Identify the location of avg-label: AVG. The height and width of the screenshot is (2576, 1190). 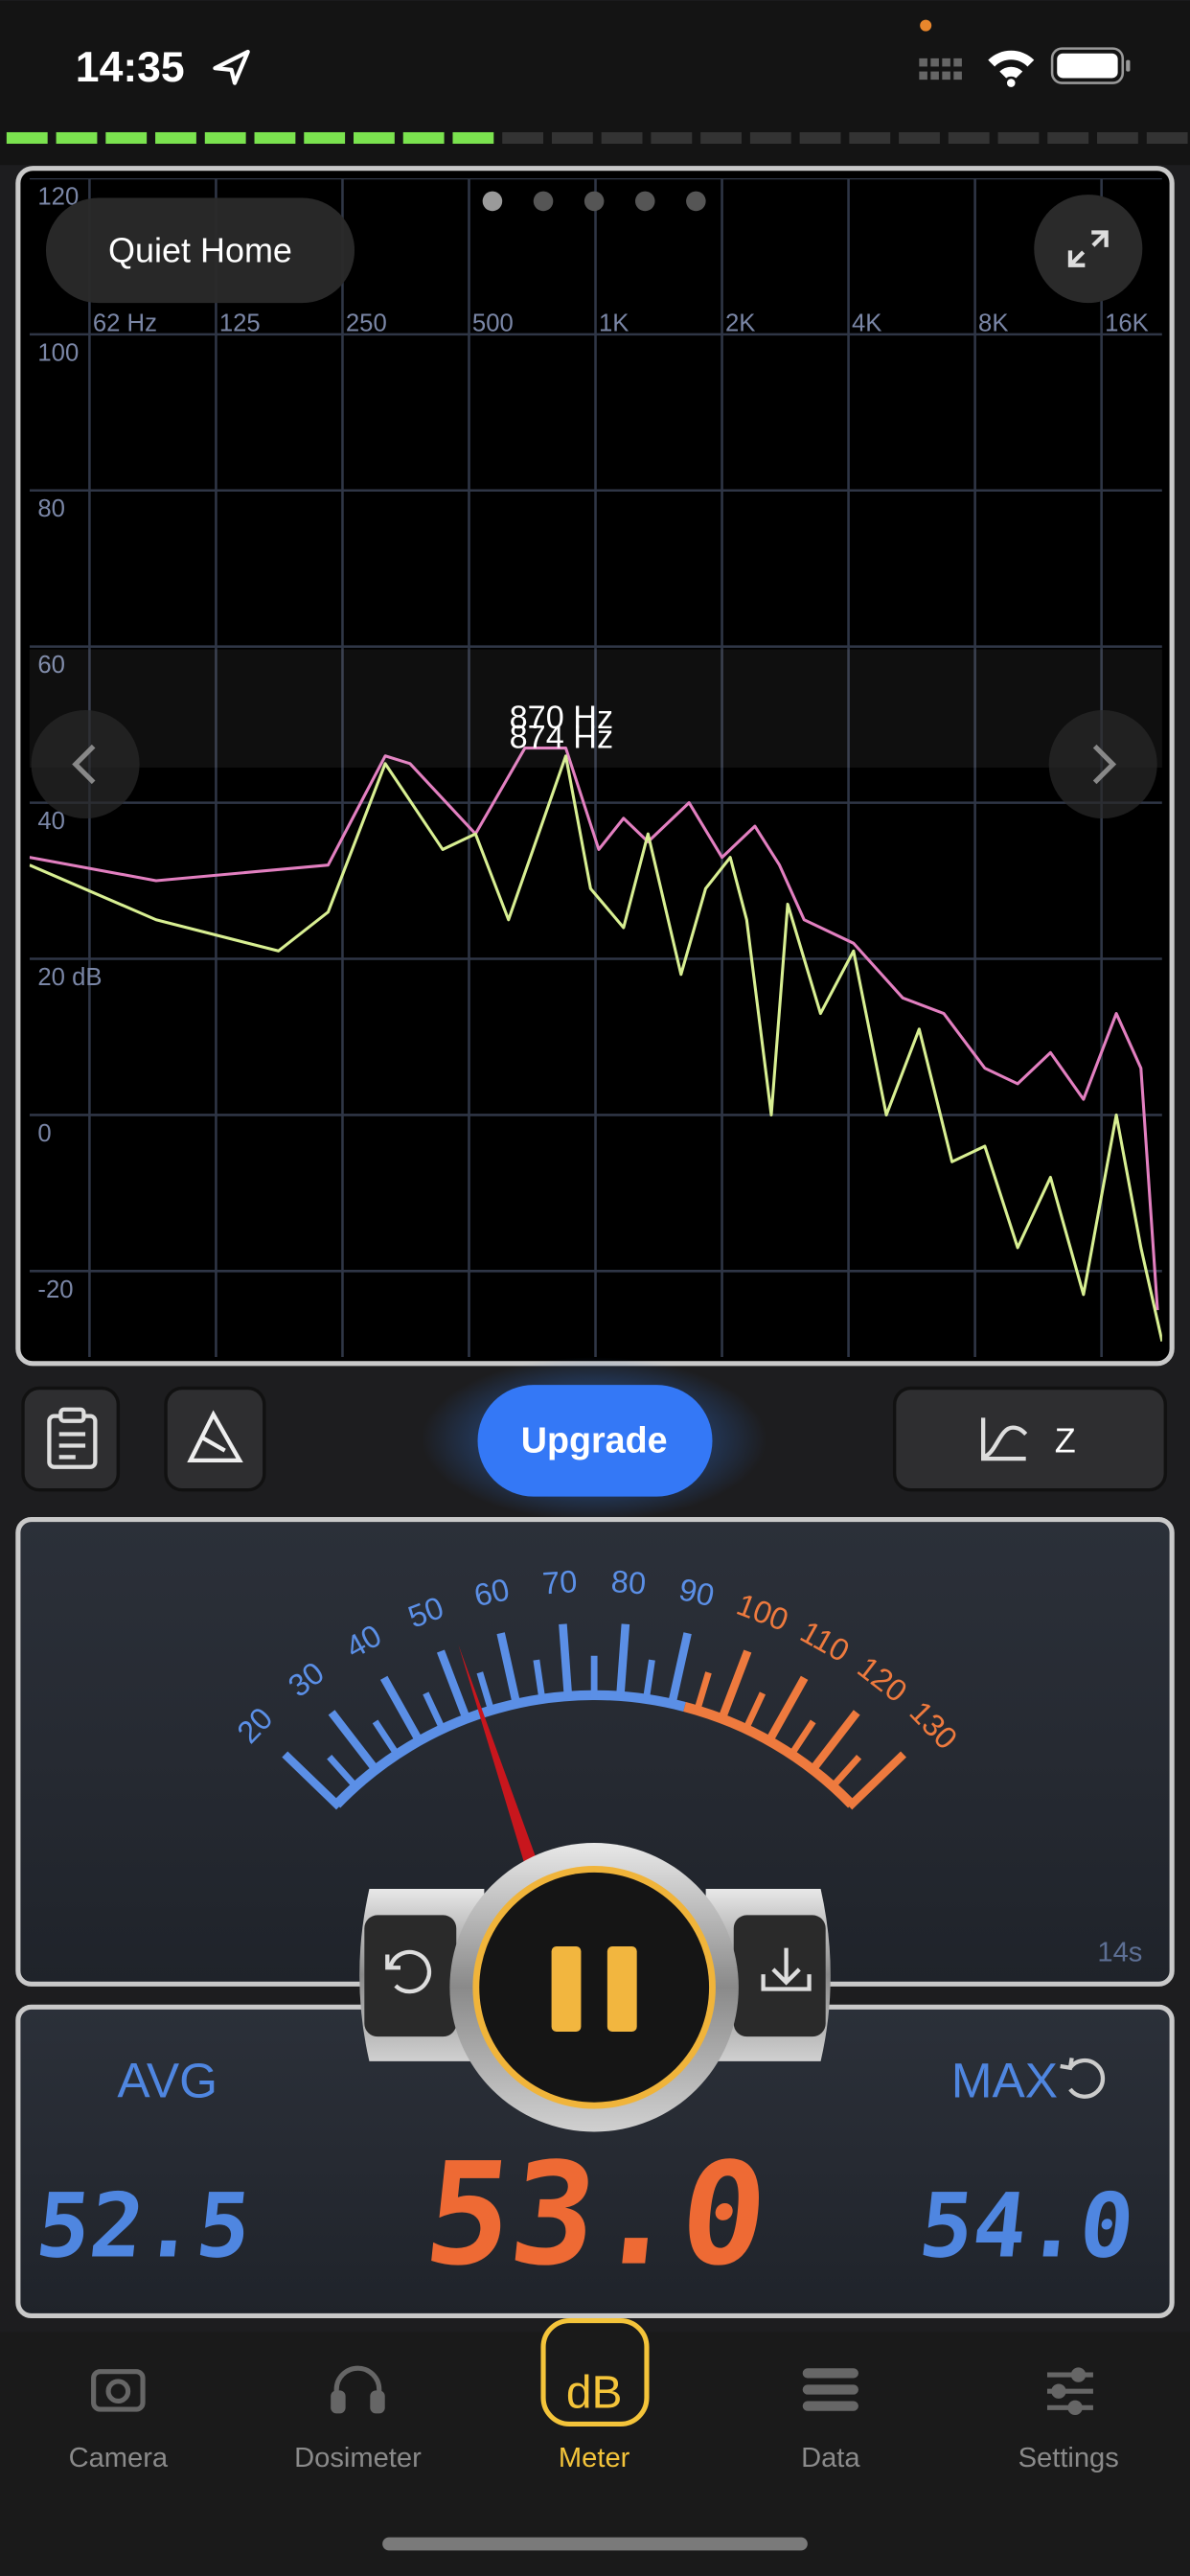
(167, 2080).